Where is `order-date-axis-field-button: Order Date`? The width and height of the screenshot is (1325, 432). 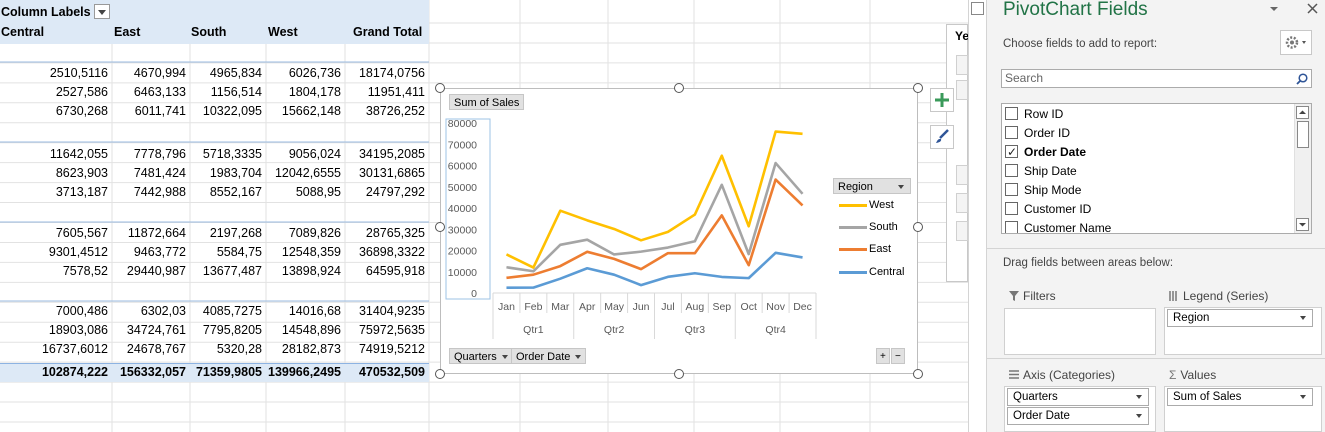 order-date-axis-field-button: Order Date is located at coordinates (549, 356).